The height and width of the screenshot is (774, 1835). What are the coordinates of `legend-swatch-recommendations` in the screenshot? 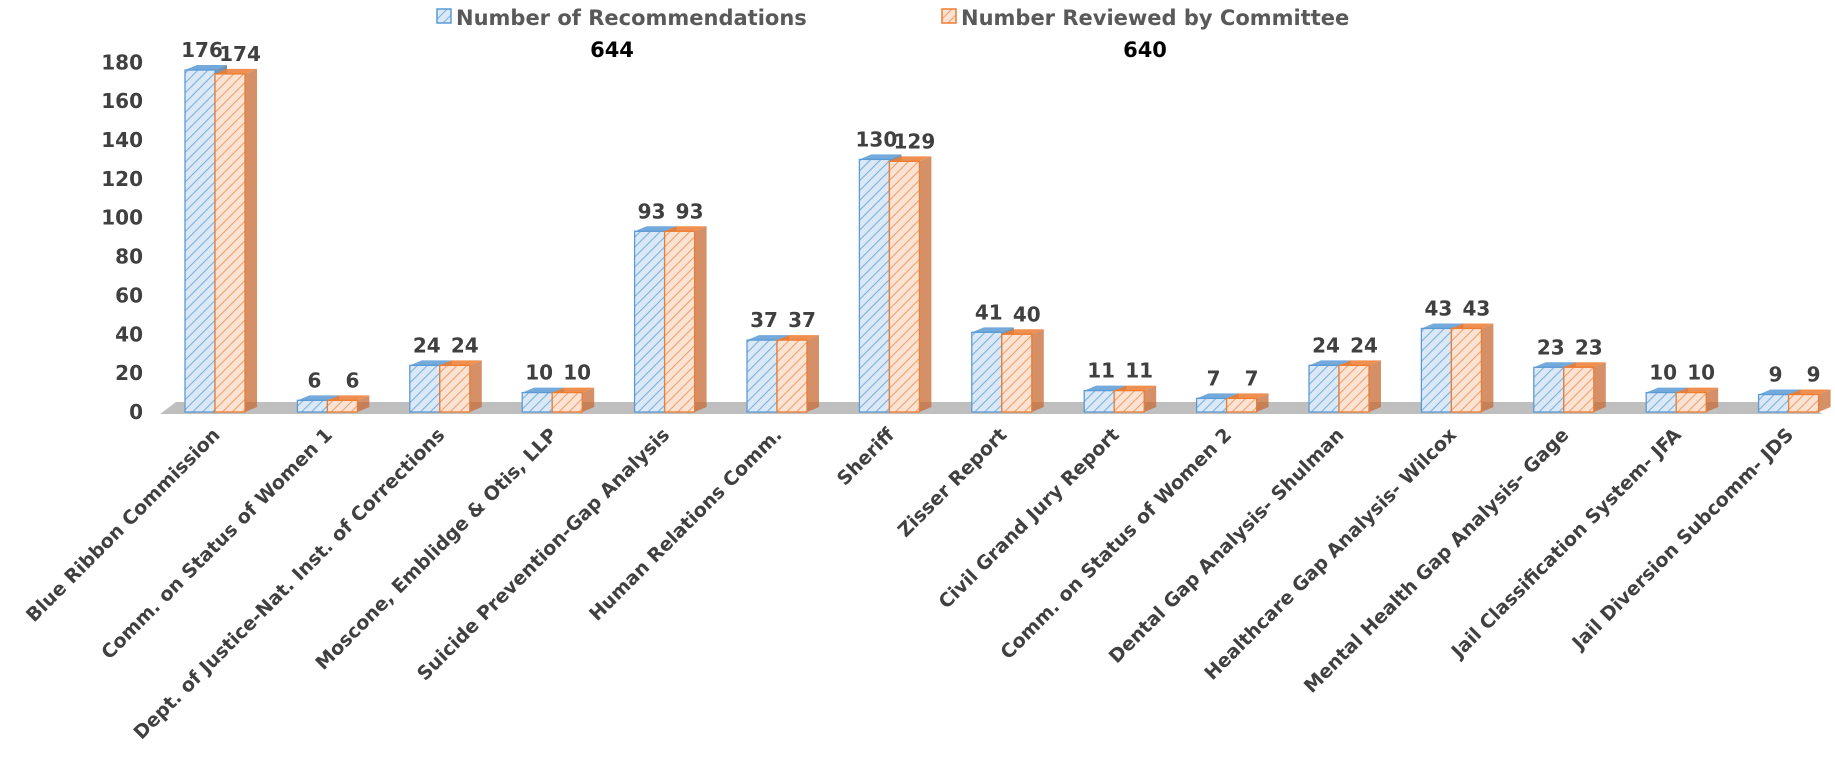 It's located at (444, 16).